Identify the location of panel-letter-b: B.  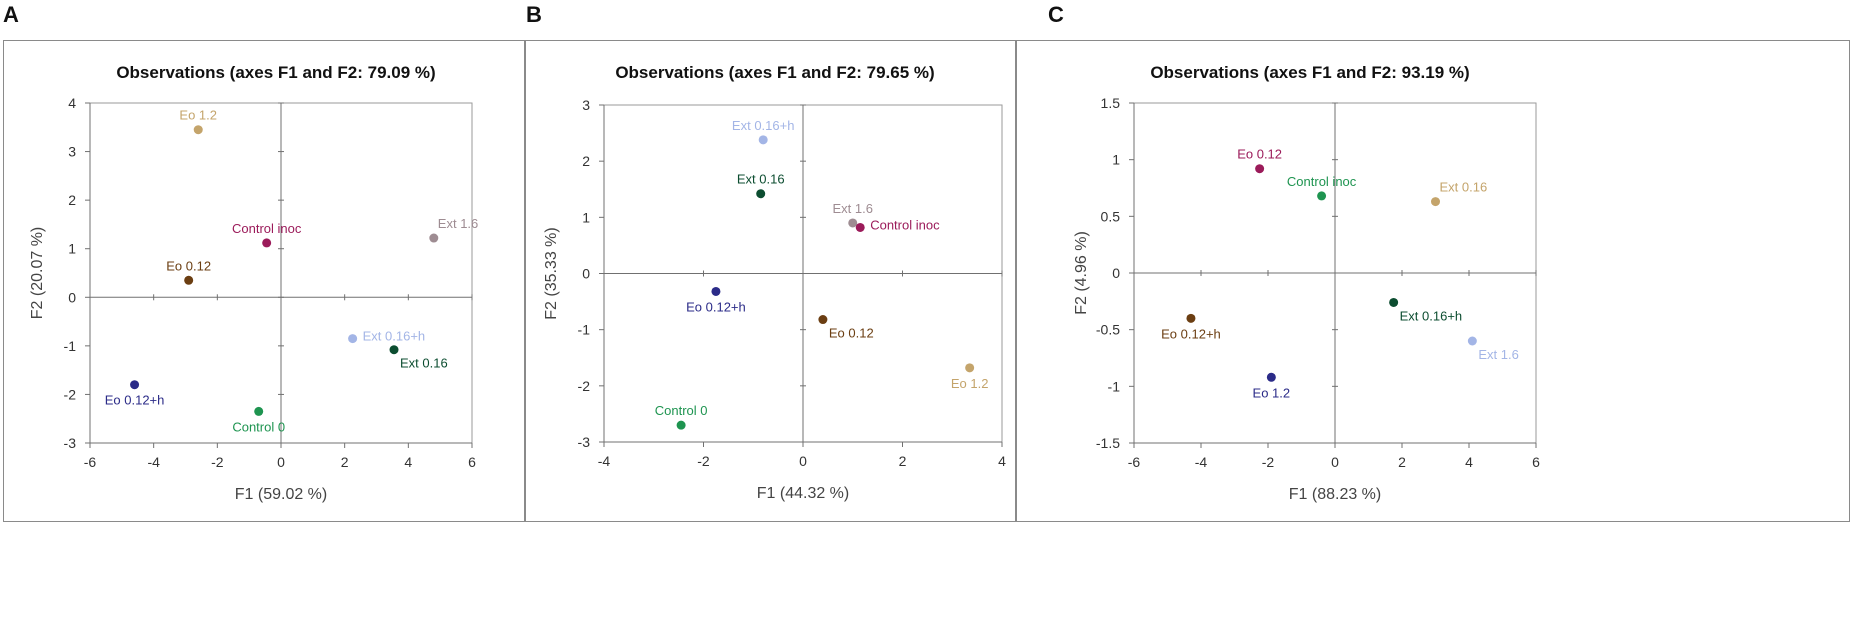
(534, 14).